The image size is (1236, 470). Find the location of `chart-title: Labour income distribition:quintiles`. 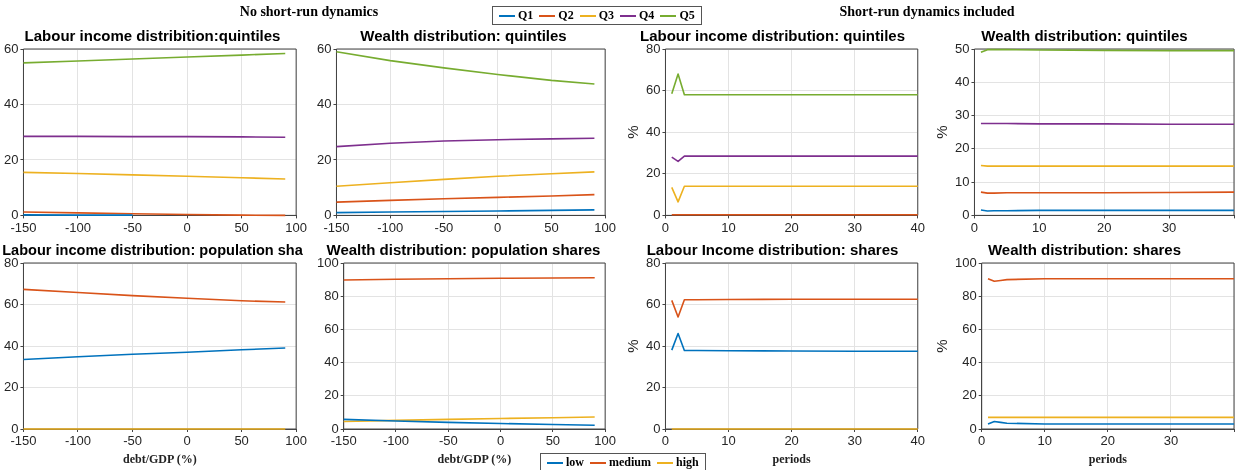

chart-title: Labour income distribition:quintiles is located at coordinates (152, 36).